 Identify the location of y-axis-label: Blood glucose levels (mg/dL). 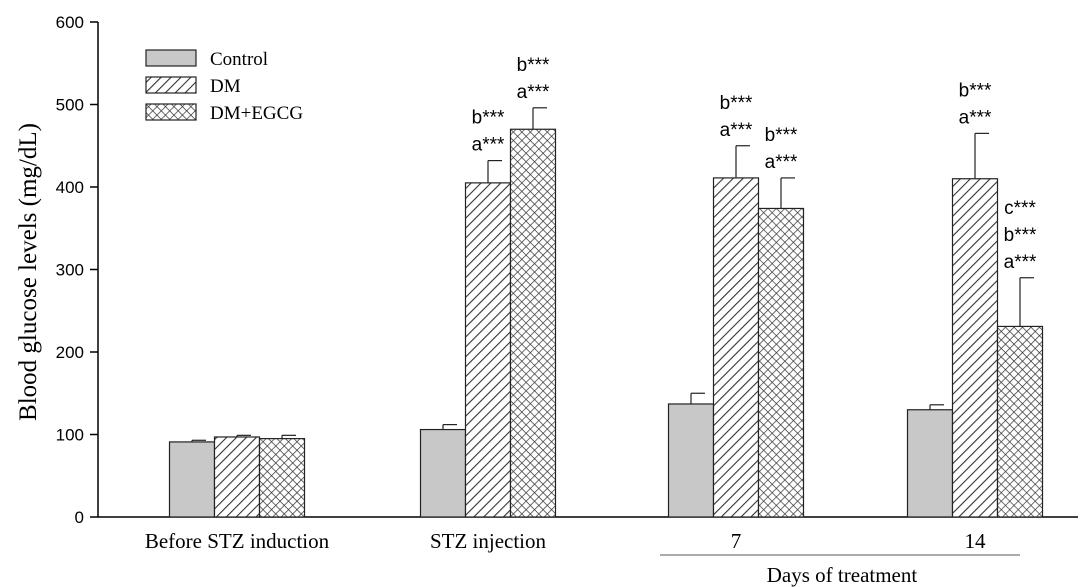
(28, 272).